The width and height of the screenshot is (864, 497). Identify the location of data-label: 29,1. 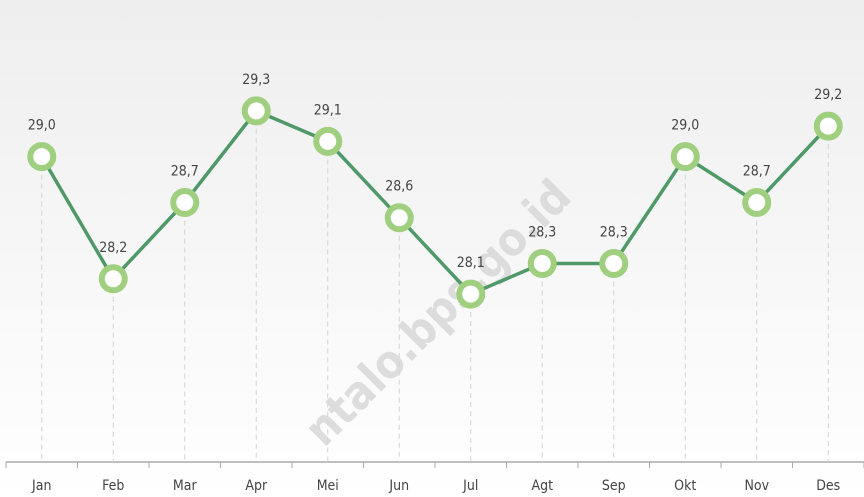
(328, 110).